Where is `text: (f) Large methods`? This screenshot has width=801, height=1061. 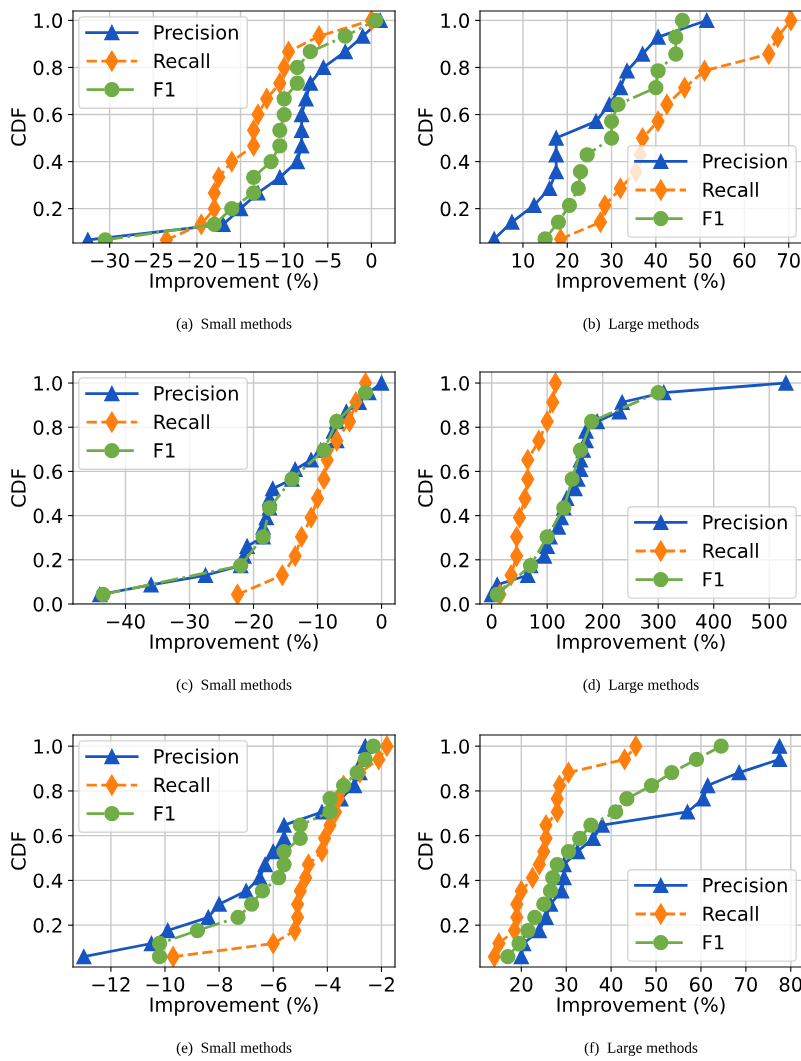
text: (f) Large methods is located at coordinates (641, 1049).